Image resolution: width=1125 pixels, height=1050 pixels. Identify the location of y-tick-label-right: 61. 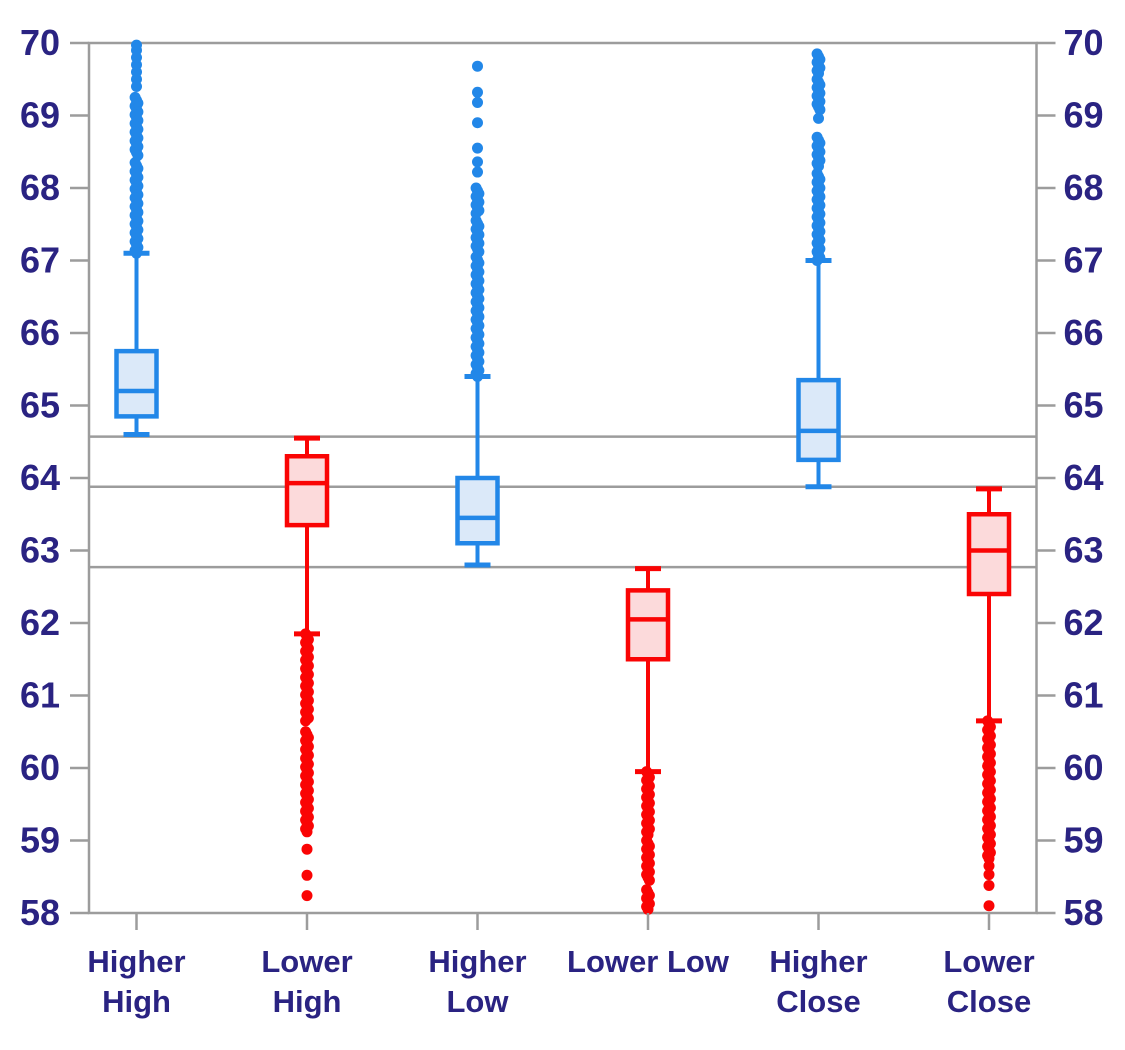
(1084, 695).